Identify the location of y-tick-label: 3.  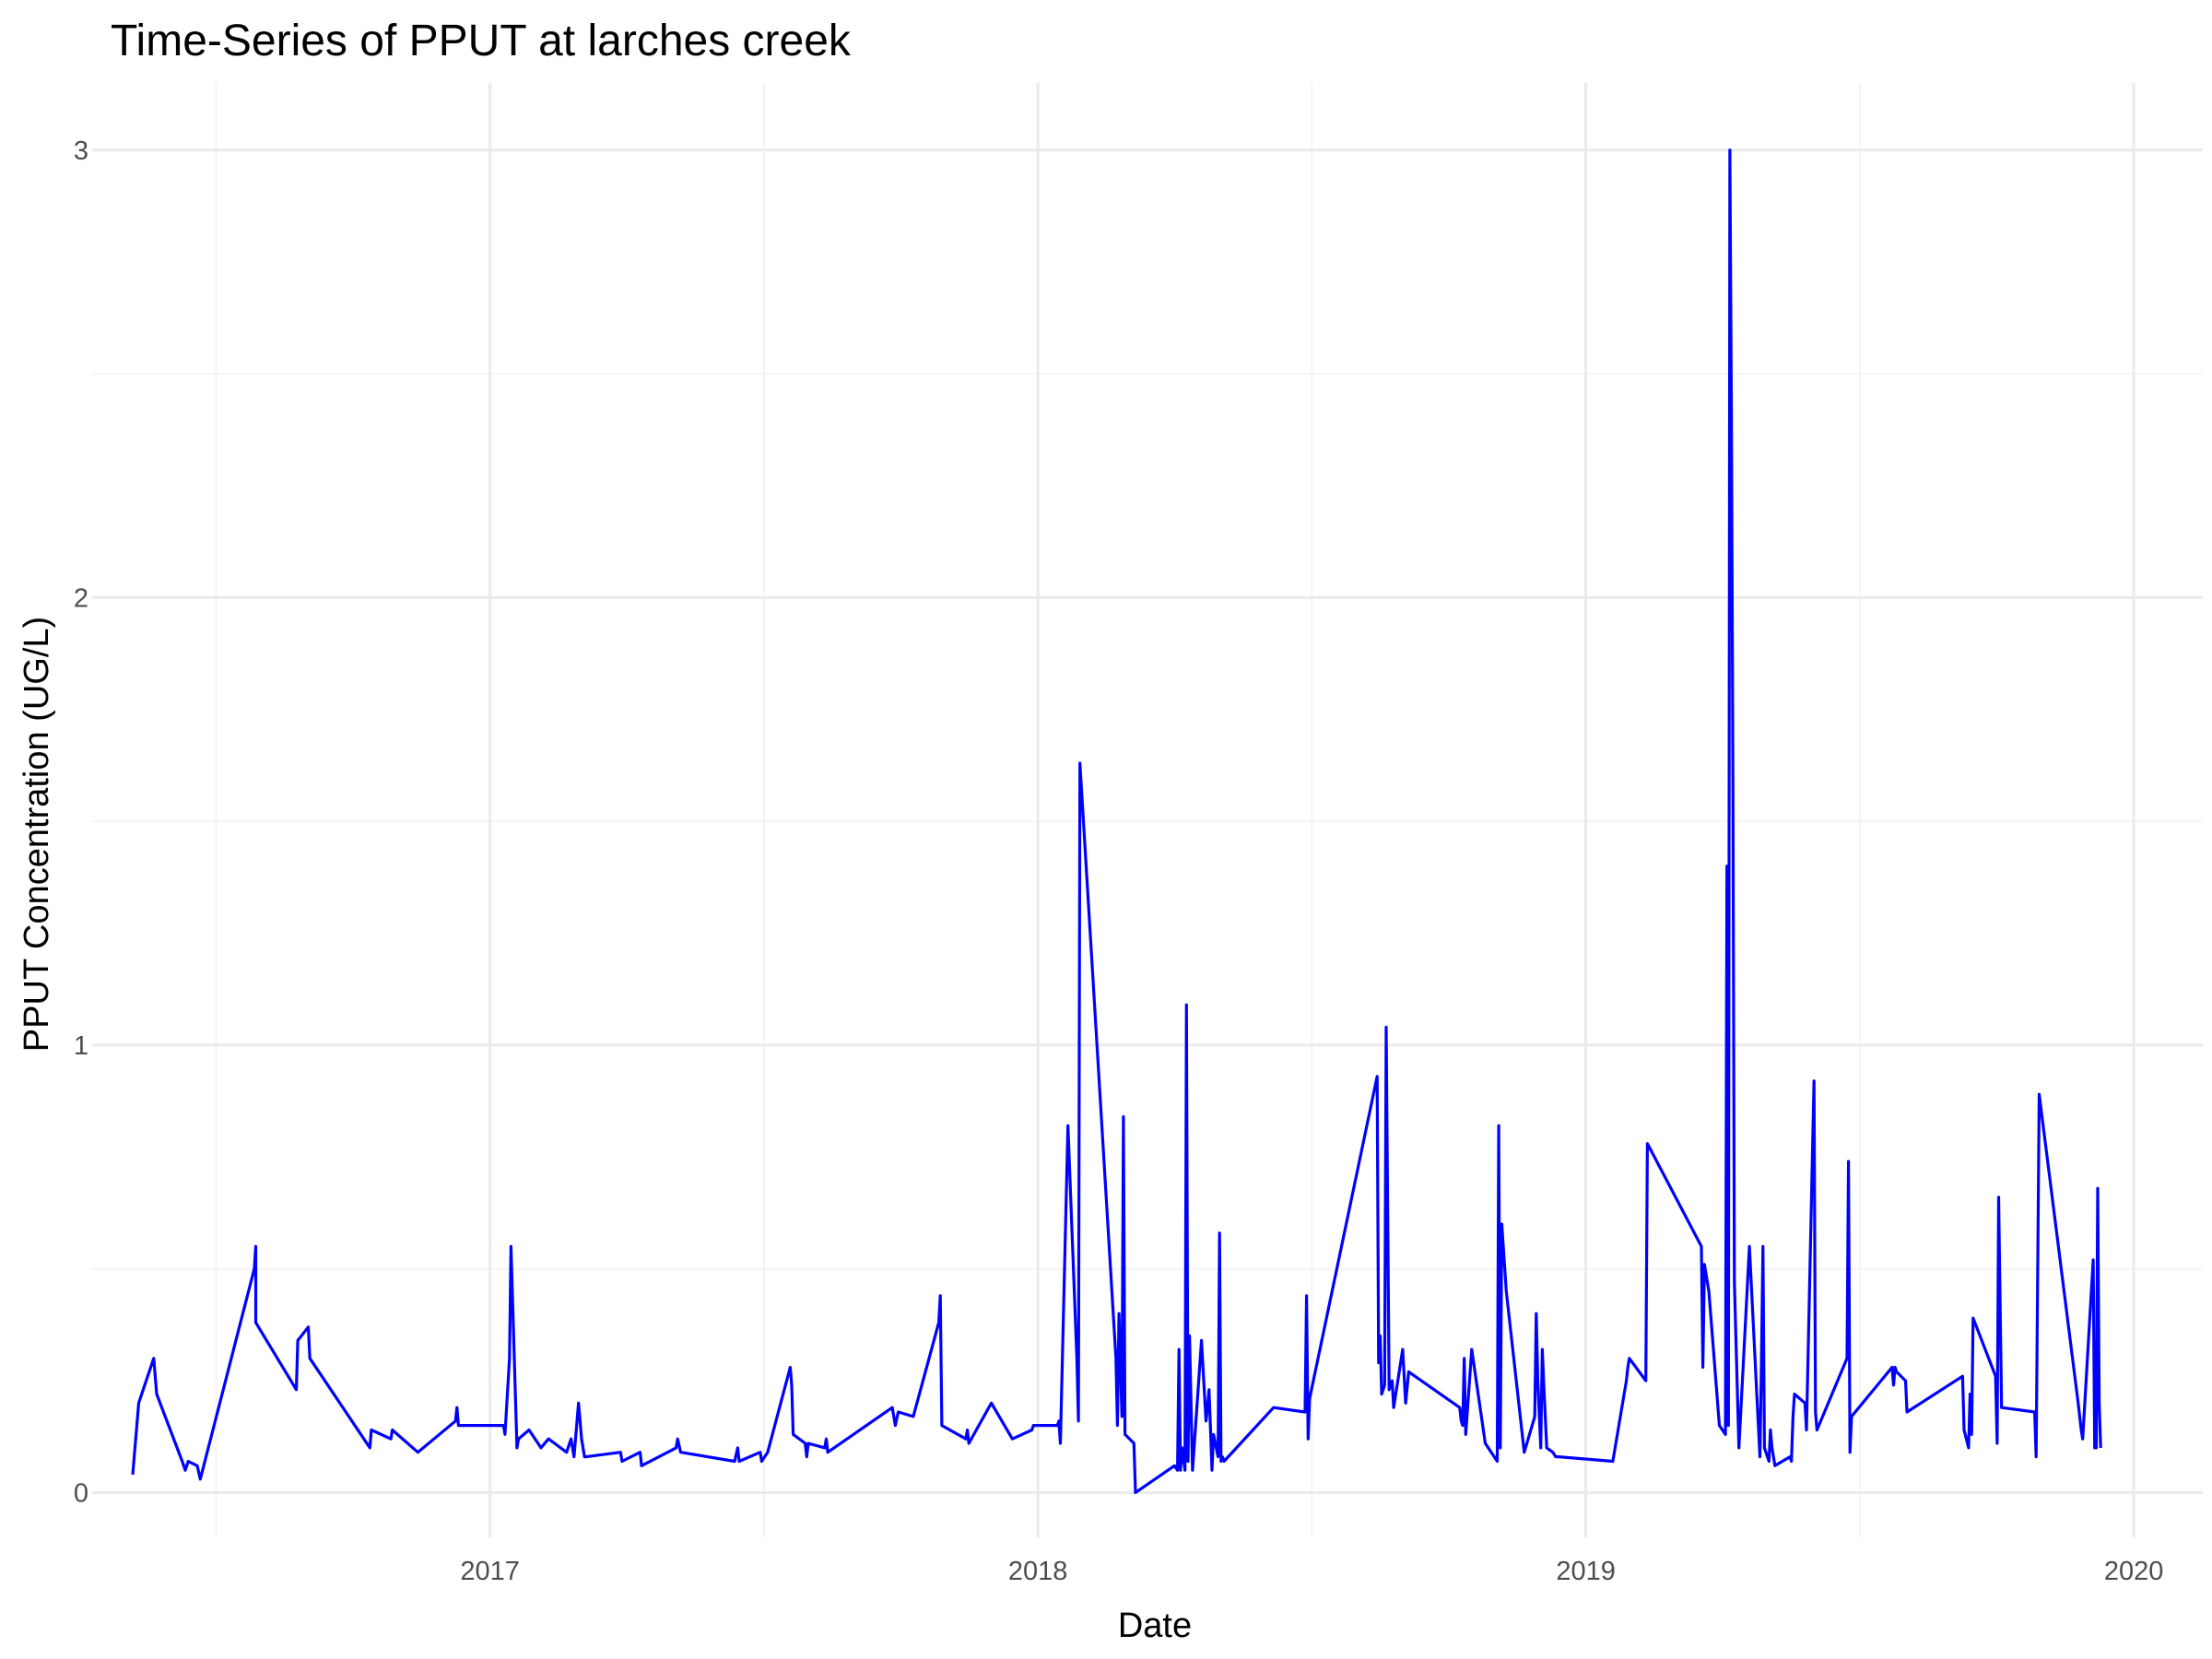
(81, 151).